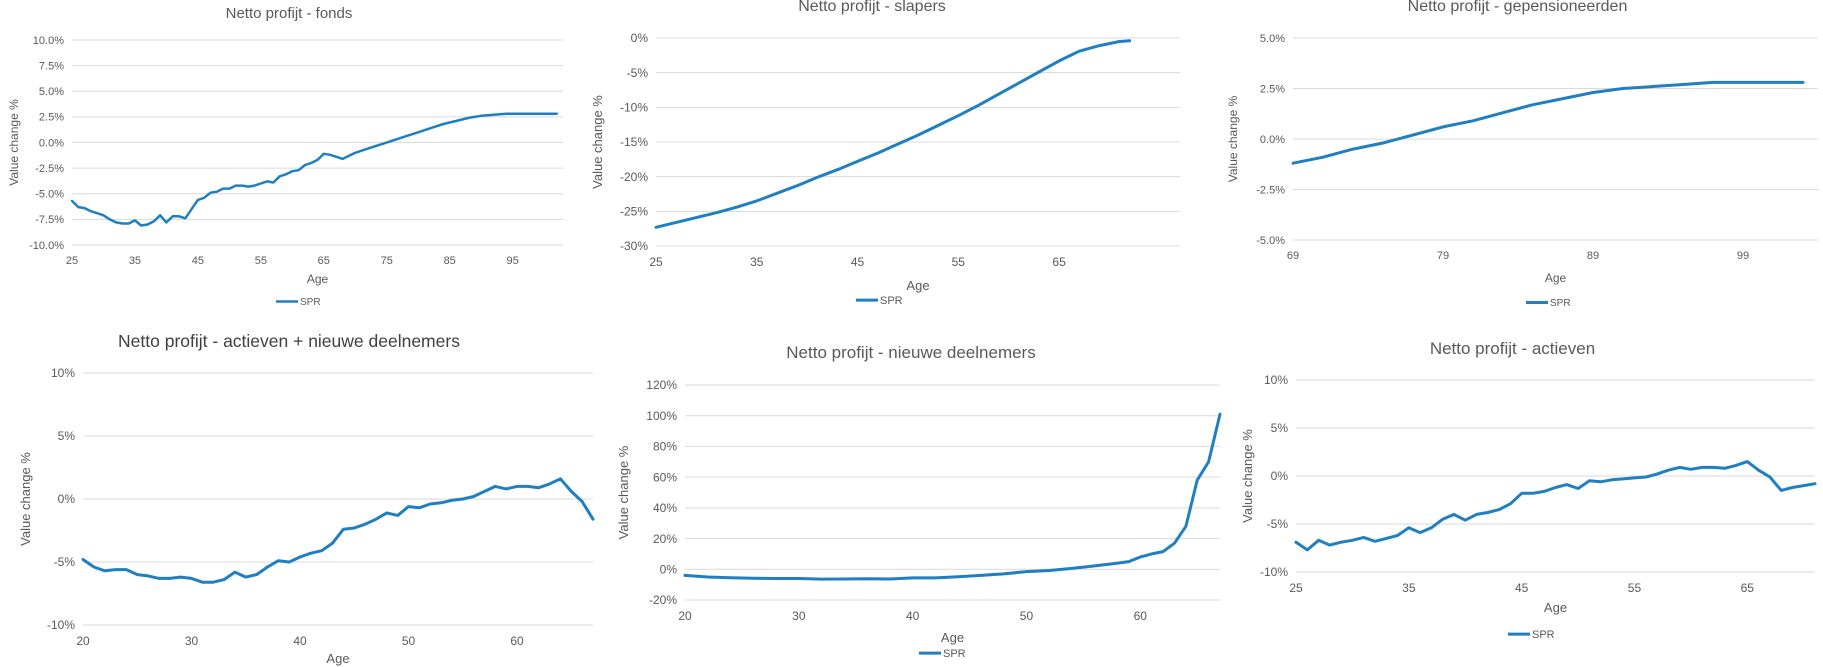  What do you see at coordinates (65, 562) in the screenshot?
I see `y-tick-label: -5%` at bounding box center [65, 562].